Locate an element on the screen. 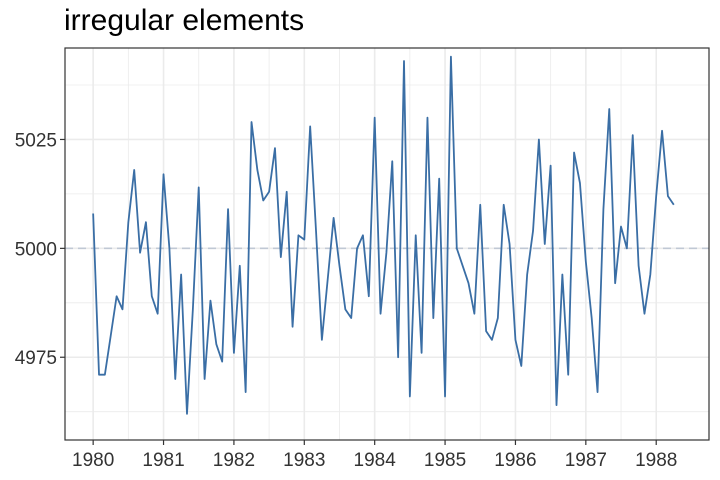 This screenshot has width=720, height=480. y-axis: 4975 5000 5025 is located at coordinates (40, 249).